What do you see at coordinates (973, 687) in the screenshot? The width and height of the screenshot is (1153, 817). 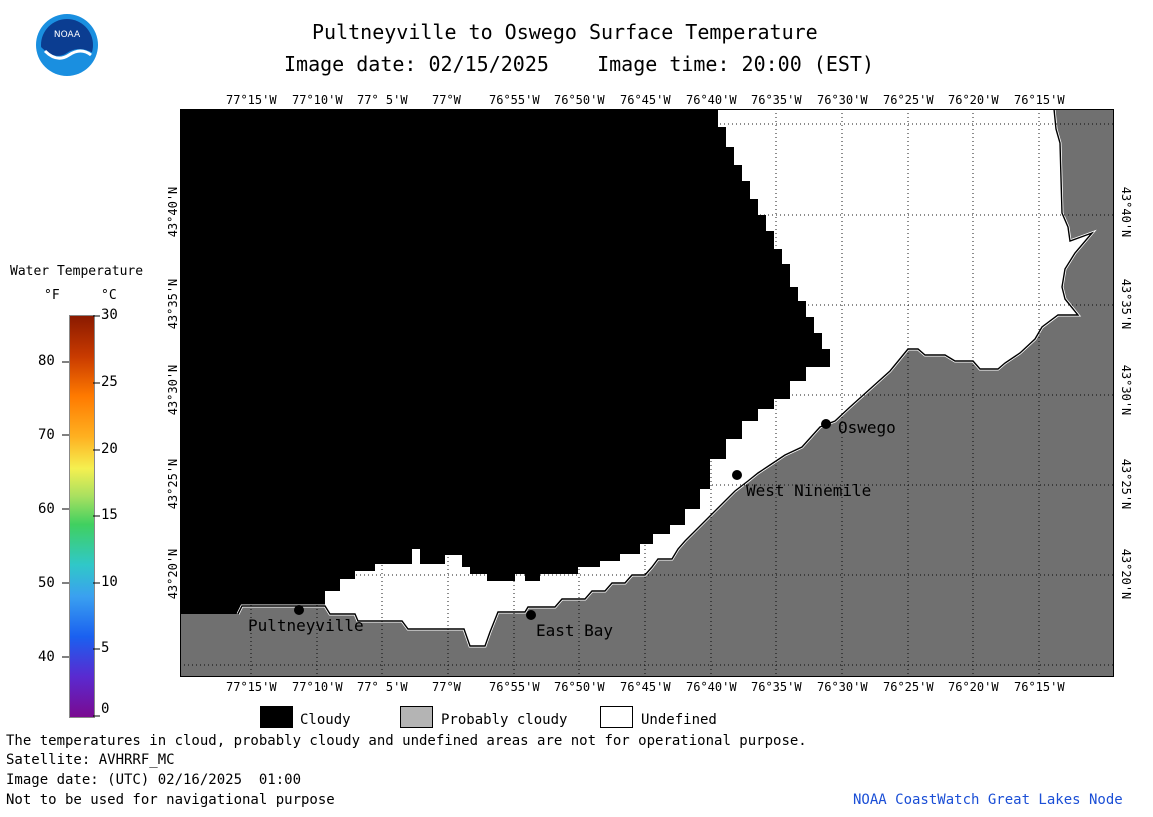 I see `lon-label-bottom: 76°20'W` at bounding box center [973, 687].